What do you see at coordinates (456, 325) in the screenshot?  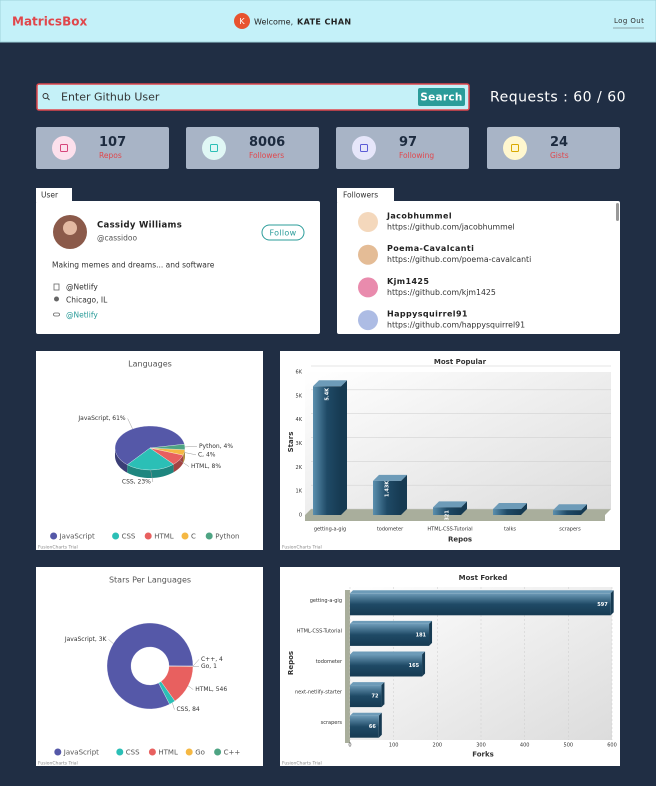 I see `follower-url: https://github.com/happysquirrel91` at bounding box center [456, 325].